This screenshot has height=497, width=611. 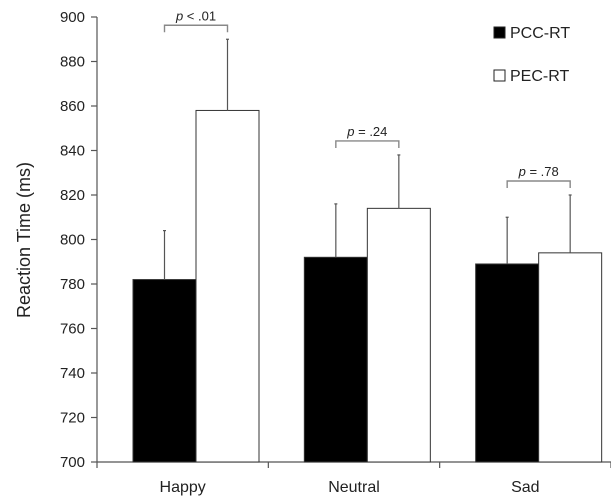 What do you see at coordinates (539, 76) in the screenshot?
I see `legend-label-pec-rt: PEC-RT` at bounding box center [539, 76].